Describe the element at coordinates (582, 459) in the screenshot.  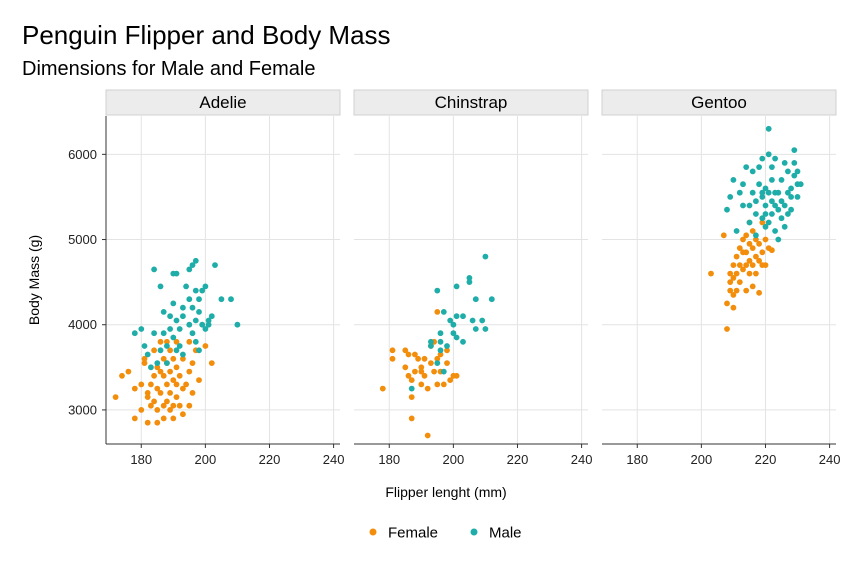
I see `x-tick-label: 240` at that location.